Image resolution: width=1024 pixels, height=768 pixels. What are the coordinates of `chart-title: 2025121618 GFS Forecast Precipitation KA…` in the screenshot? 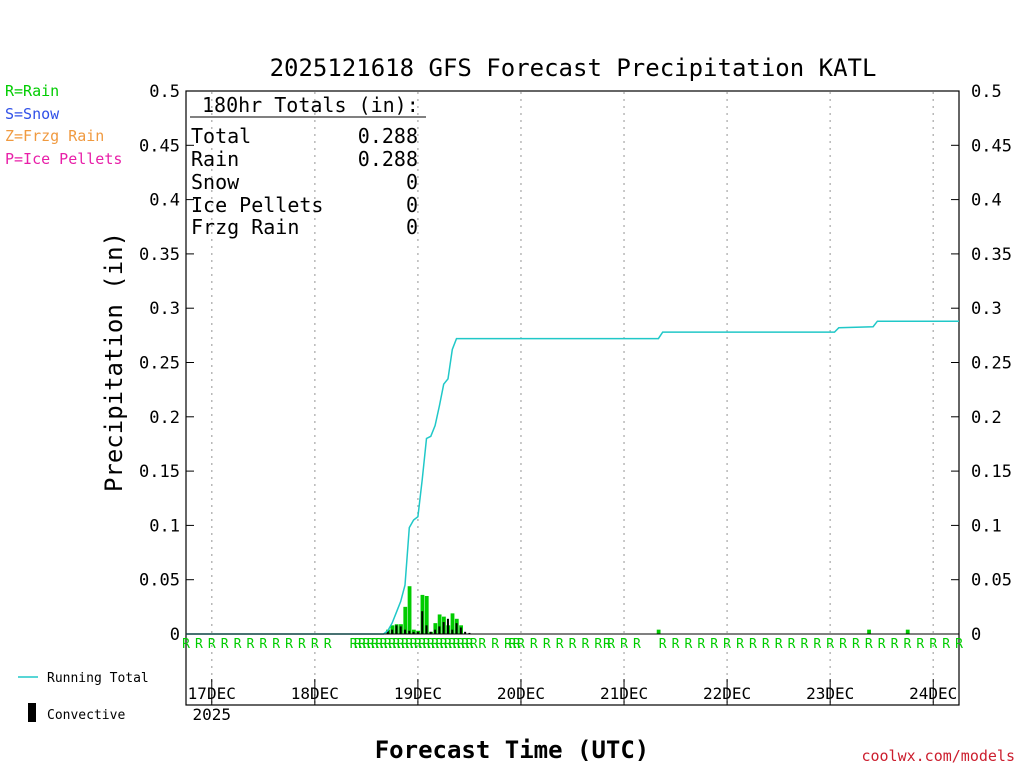 It's located at (573, 68).